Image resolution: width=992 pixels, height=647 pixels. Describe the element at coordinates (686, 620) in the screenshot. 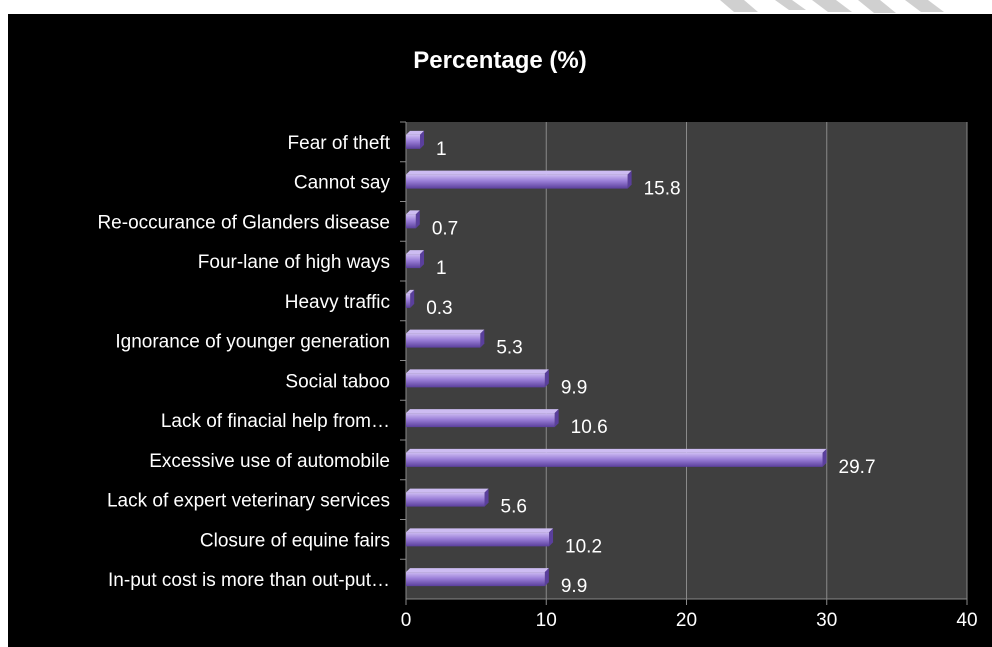

I see `x-tick-label: 20` at that location.